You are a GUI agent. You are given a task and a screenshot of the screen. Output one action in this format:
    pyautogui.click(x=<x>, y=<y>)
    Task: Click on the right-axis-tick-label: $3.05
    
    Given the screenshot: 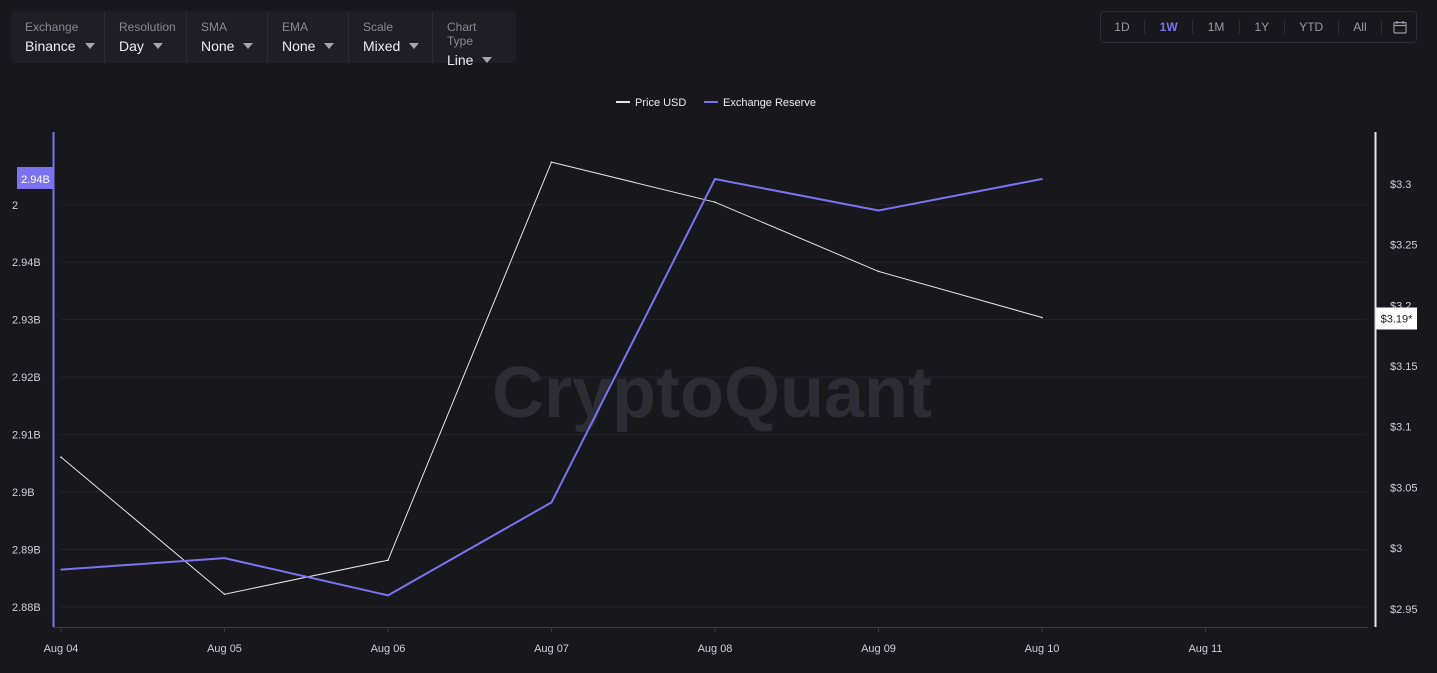 What is the action you would take?
    pyautogui.click(x=1404, y=488)
    